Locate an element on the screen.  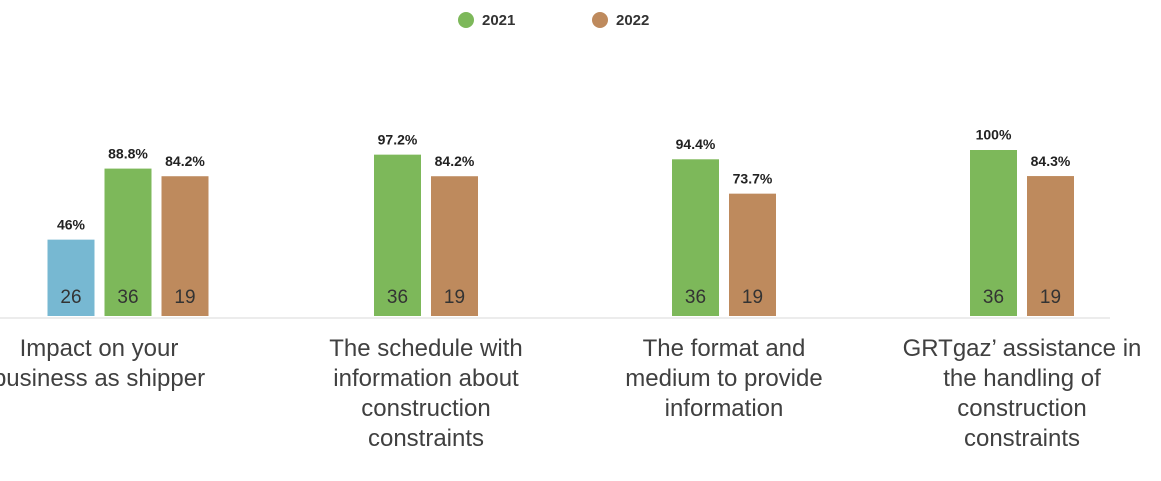
value-label: 97.2% is located at coordinates (398, 139).